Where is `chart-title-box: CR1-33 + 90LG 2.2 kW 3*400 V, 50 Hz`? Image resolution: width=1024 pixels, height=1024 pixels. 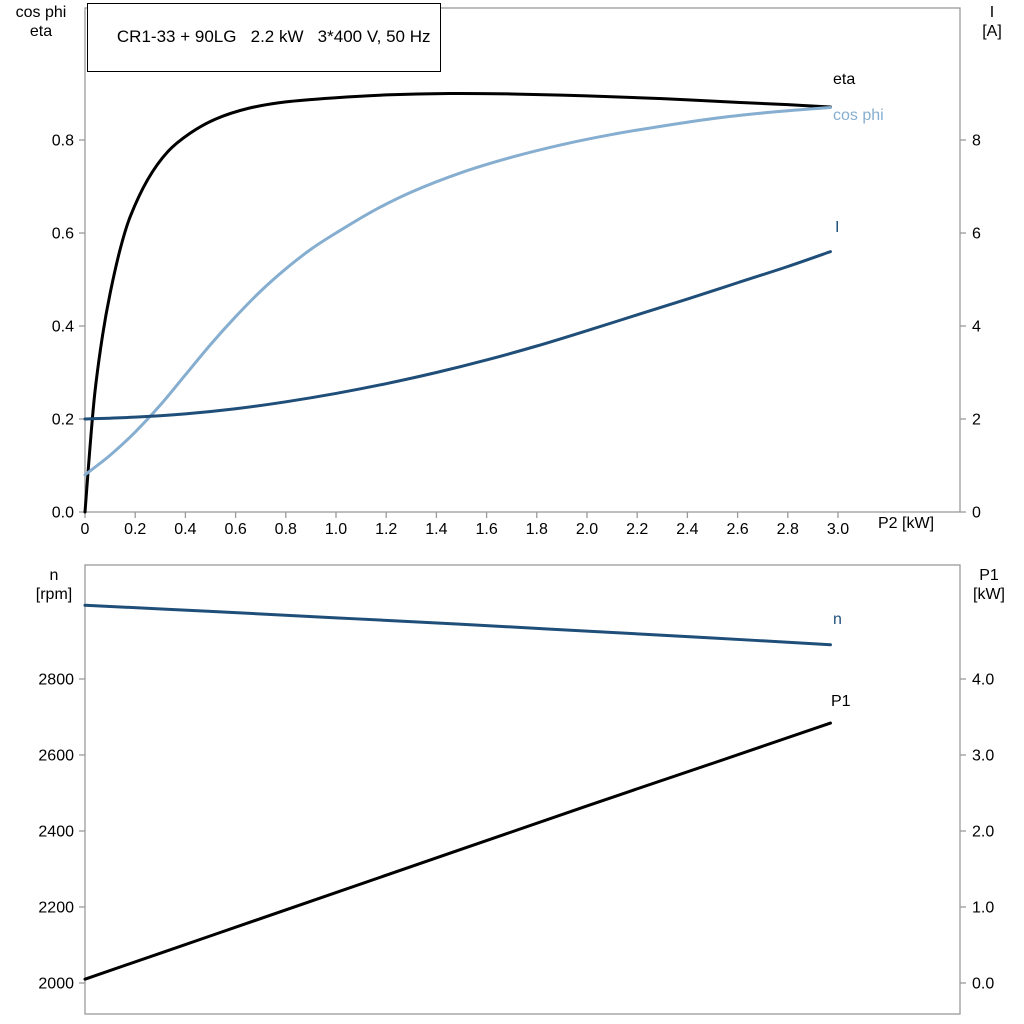 chart-title-box: CR1-33 + 90LG 2.2 kW 3*400 V, 50 Hz is located at coordinates (264, 37).